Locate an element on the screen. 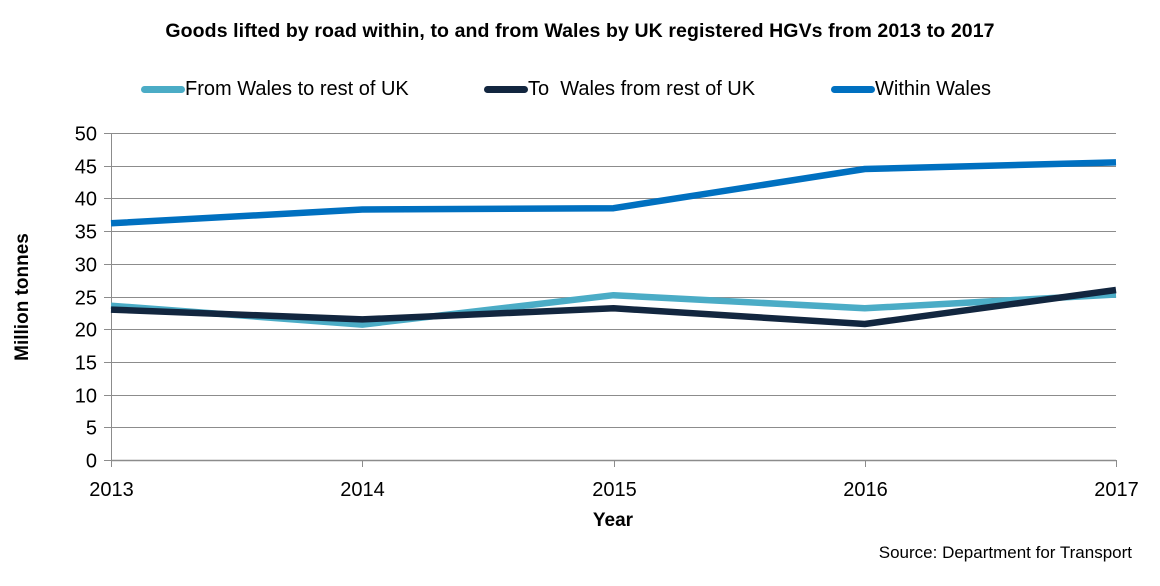 The height and width of the screenshot is (586, 1160). x-tick-label: 2017 is located at coordinates (1116, 490).